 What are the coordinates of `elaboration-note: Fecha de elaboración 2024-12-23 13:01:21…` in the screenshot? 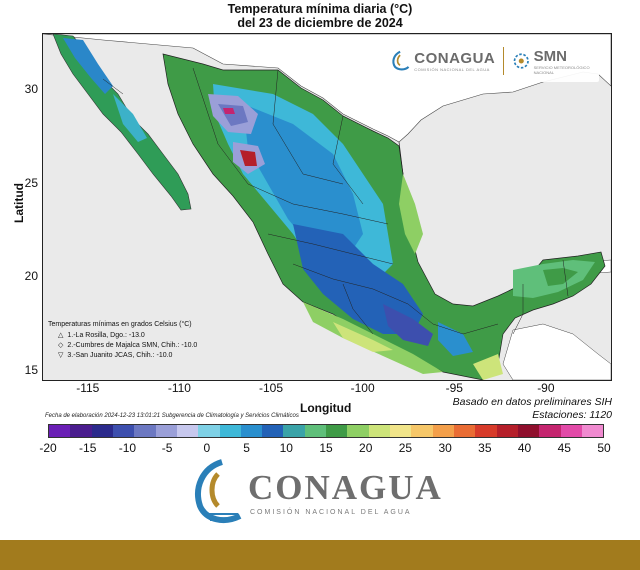 It's located at (172, 416).